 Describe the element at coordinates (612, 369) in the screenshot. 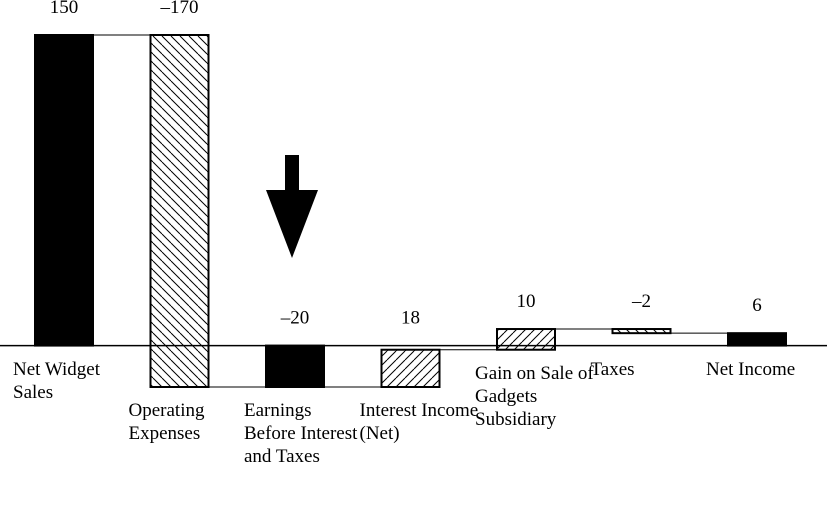

I see `category-label: Taxes` at that location.